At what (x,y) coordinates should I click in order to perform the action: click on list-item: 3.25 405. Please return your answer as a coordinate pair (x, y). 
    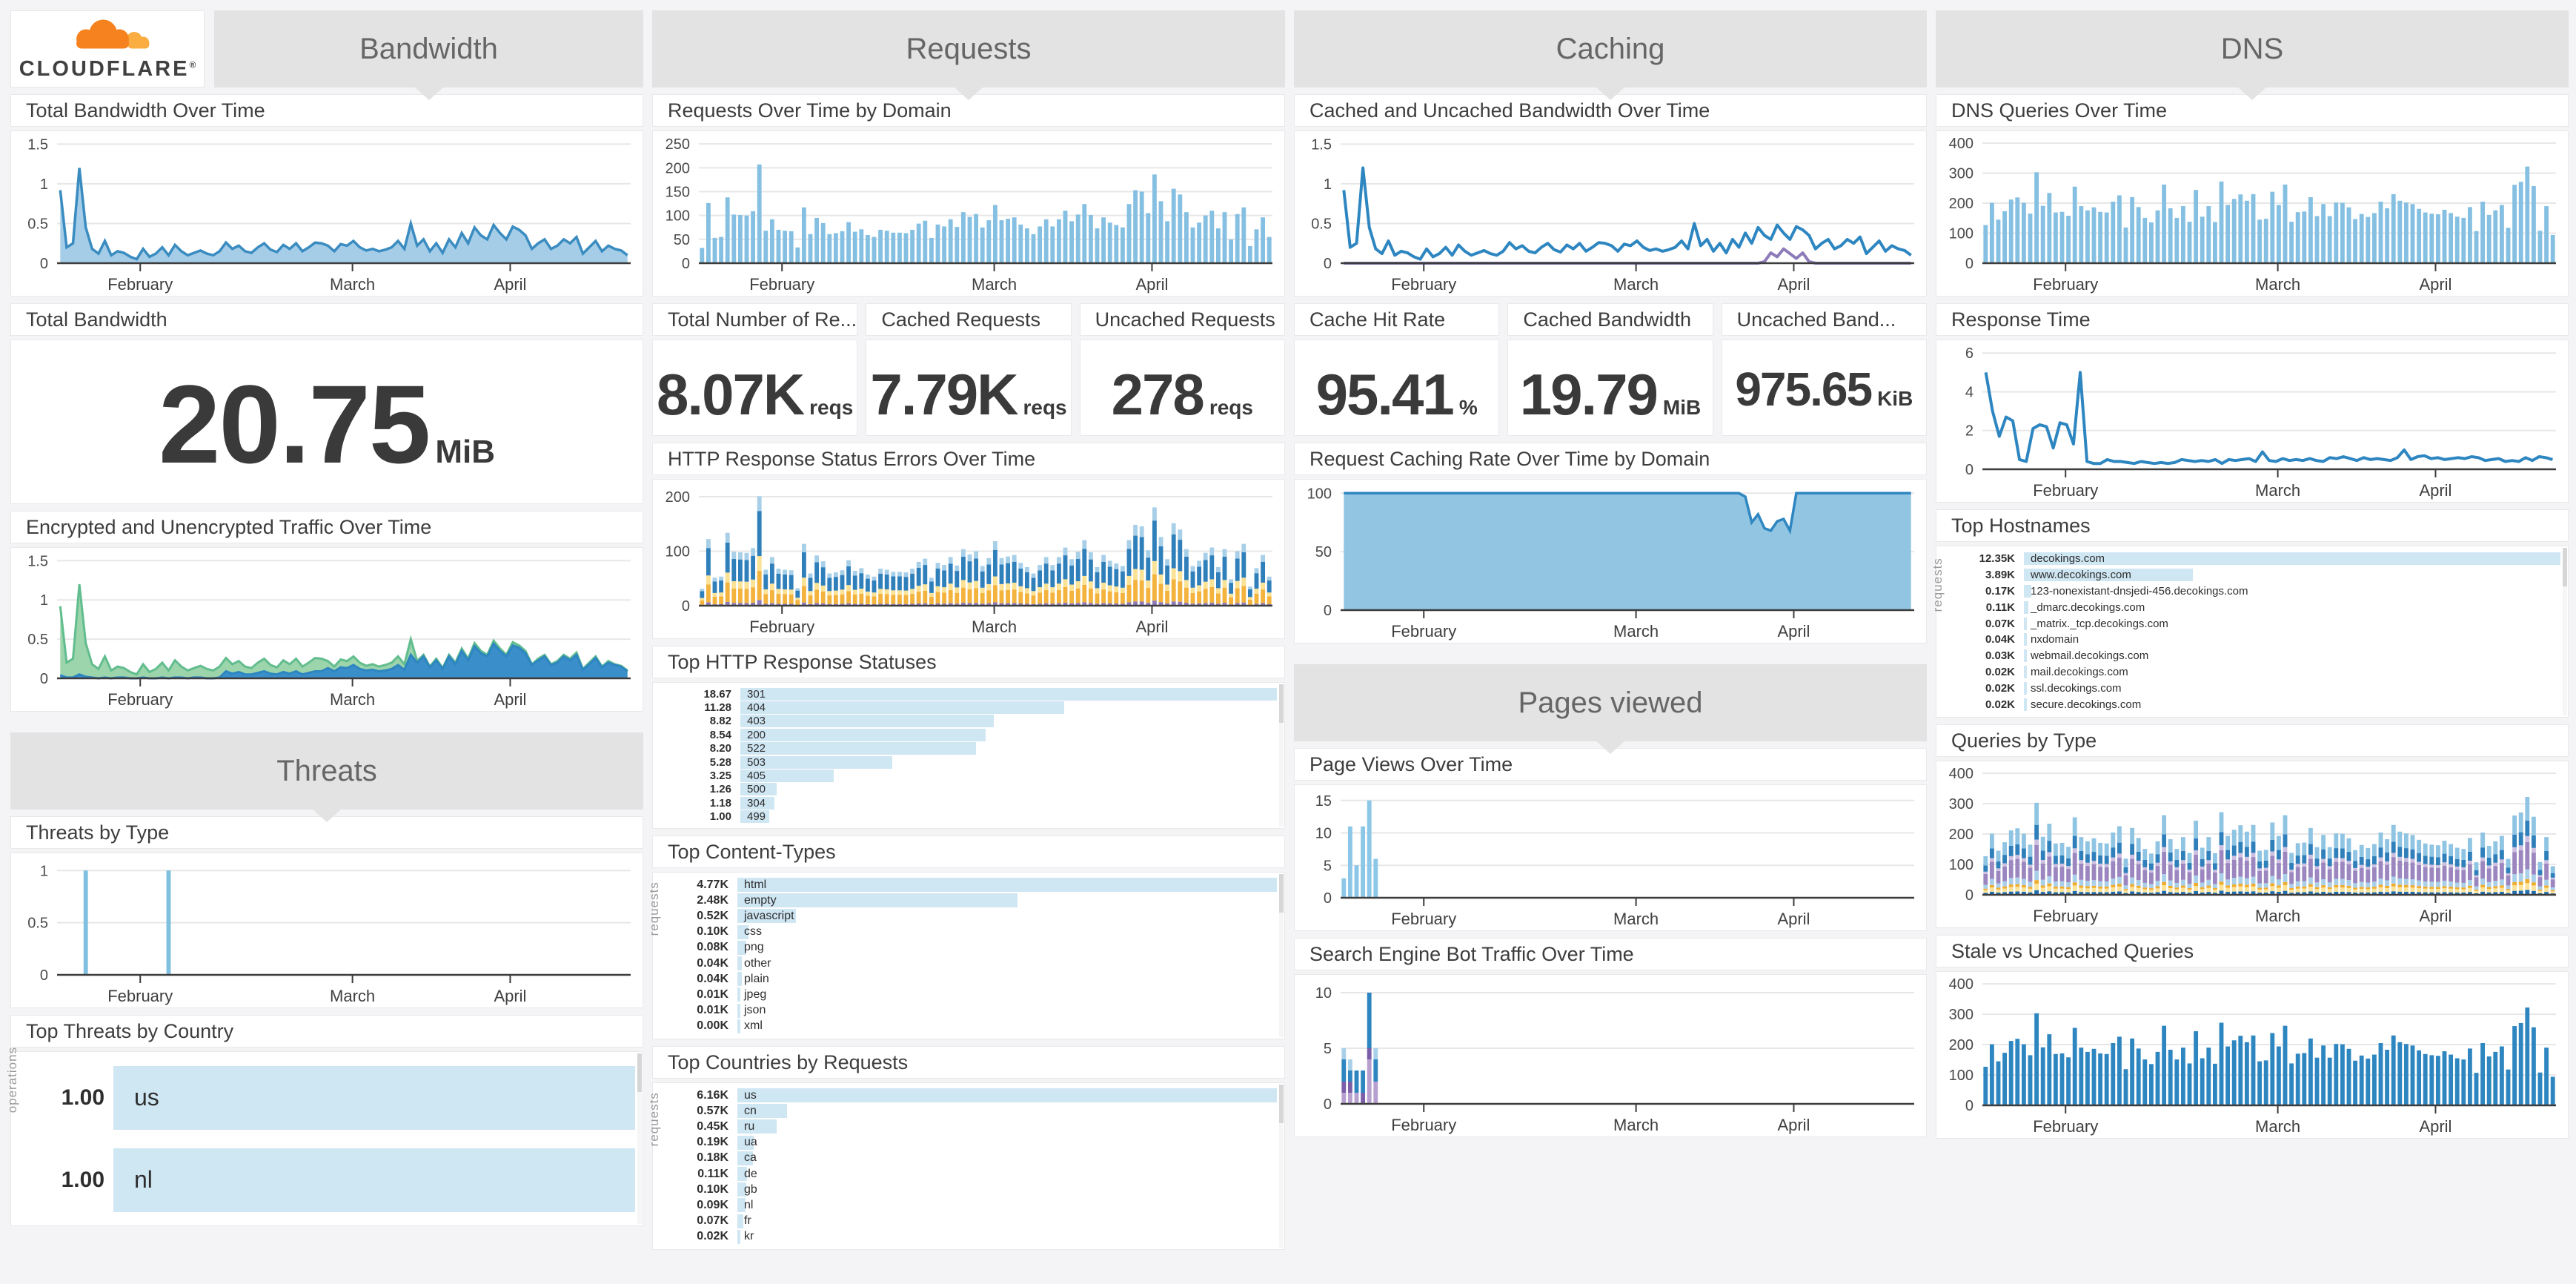
    Looking at the image, I should click on (967, 776).